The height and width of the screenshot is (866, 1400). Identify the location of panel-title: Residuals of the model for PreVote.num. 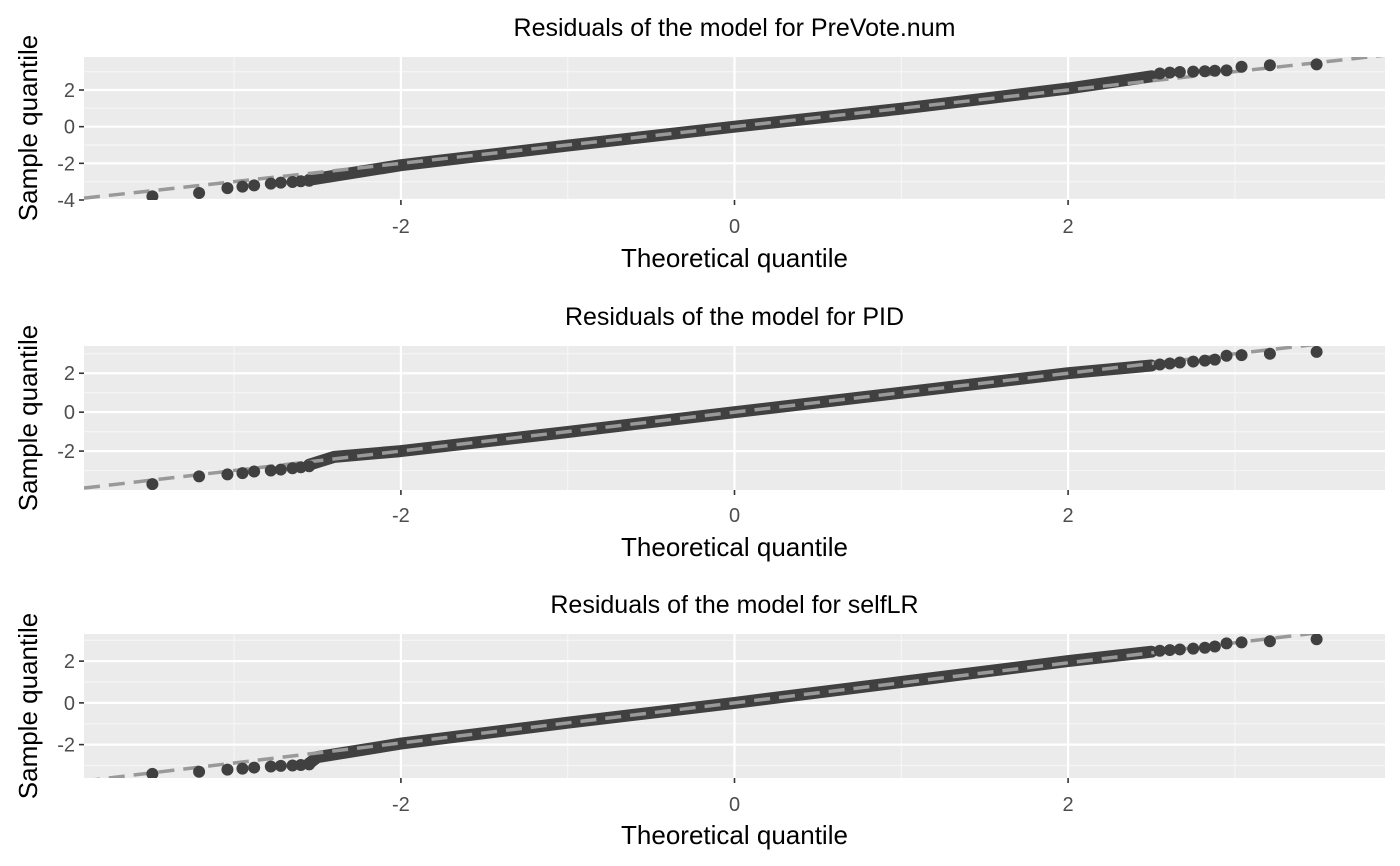
(735, 28).